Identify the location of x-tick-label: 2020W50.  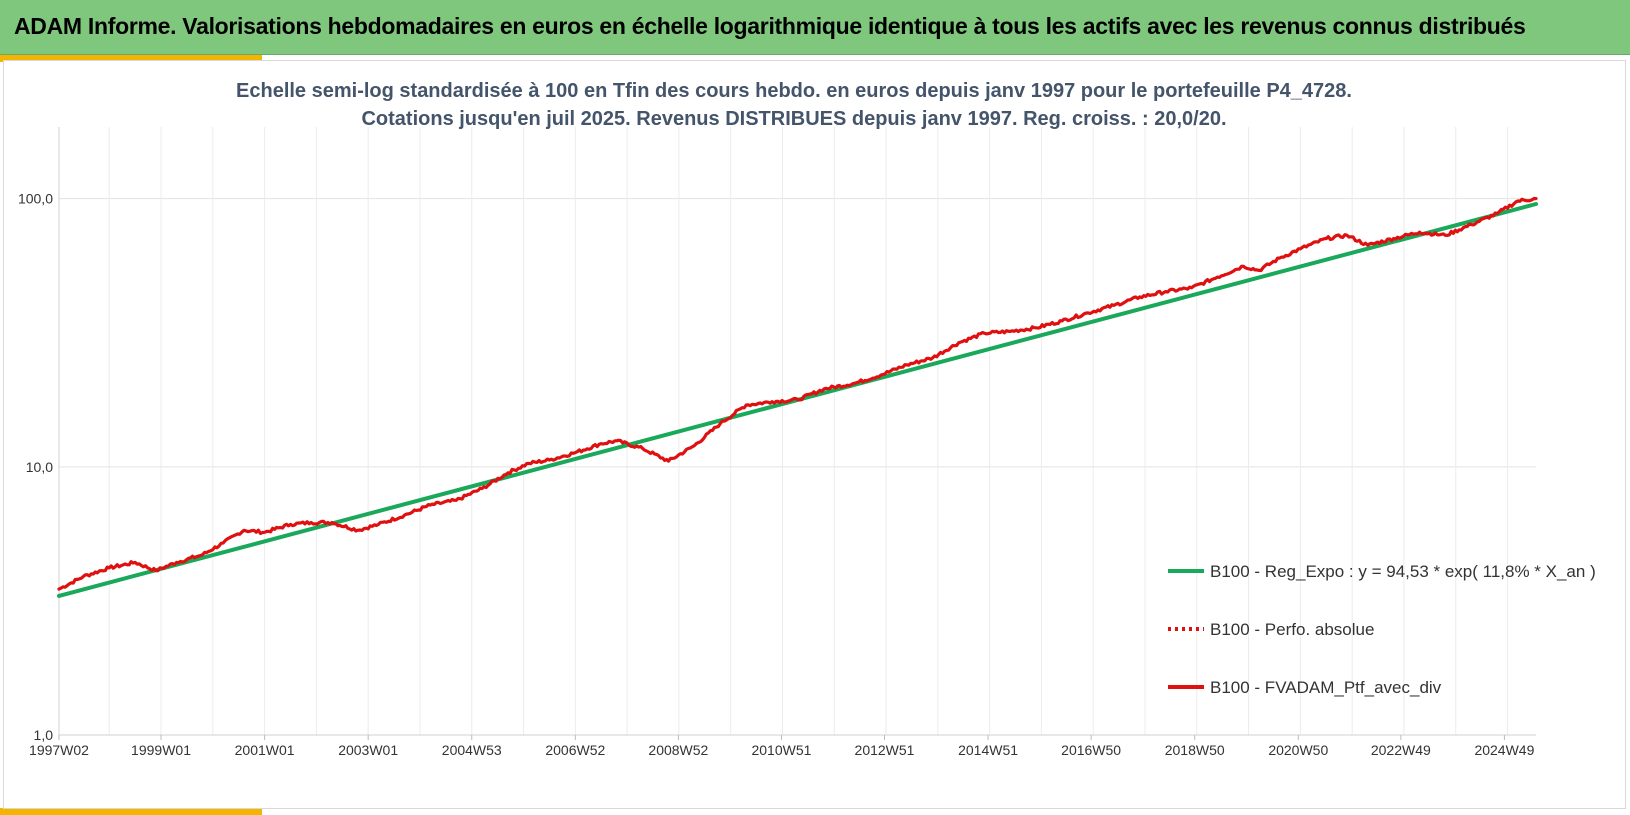
(1298, 750).